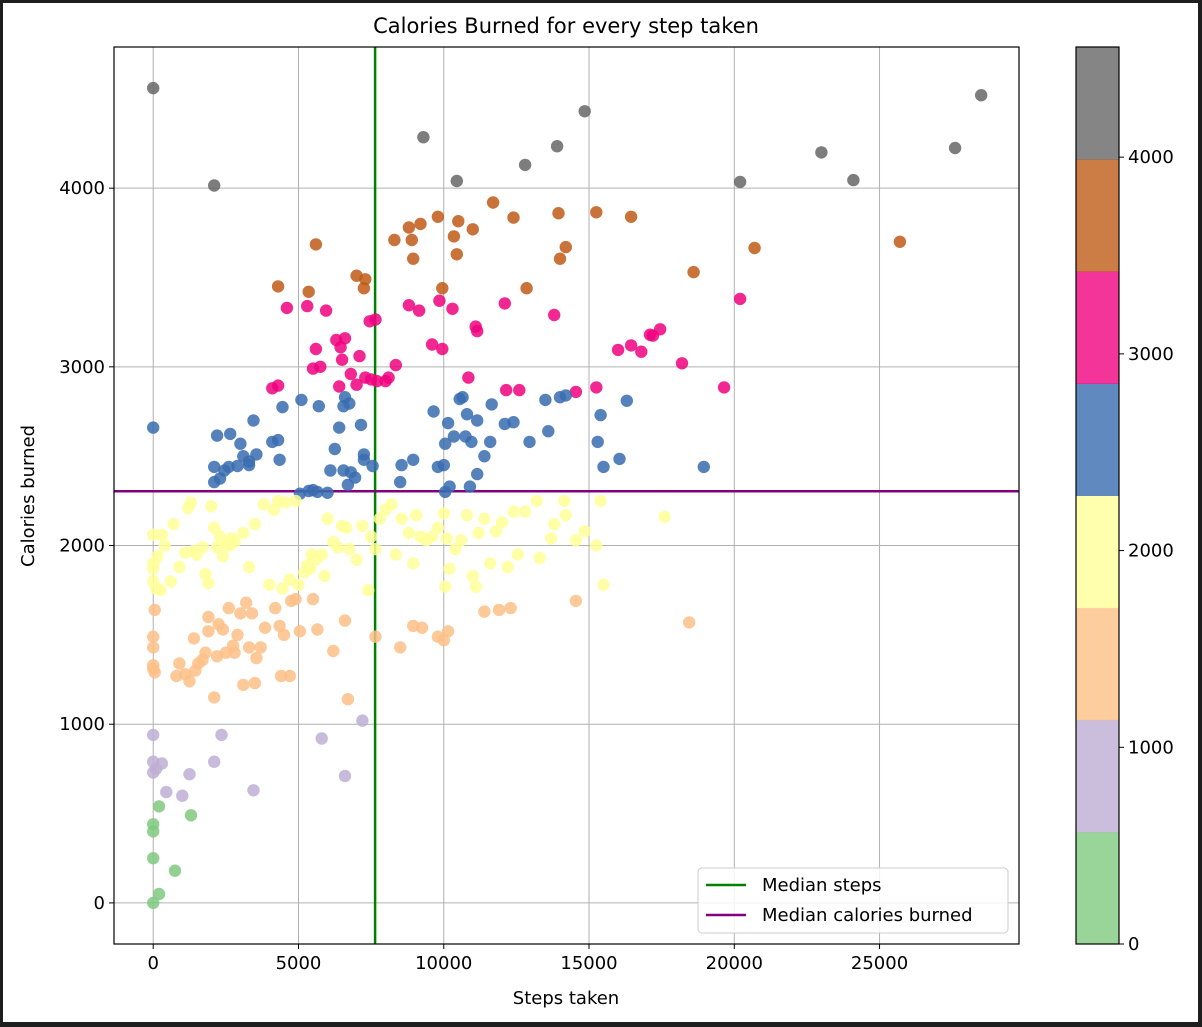 The image size is (1202, 1027). I want to click on y-tick-label: 4000, so click(82, 188).